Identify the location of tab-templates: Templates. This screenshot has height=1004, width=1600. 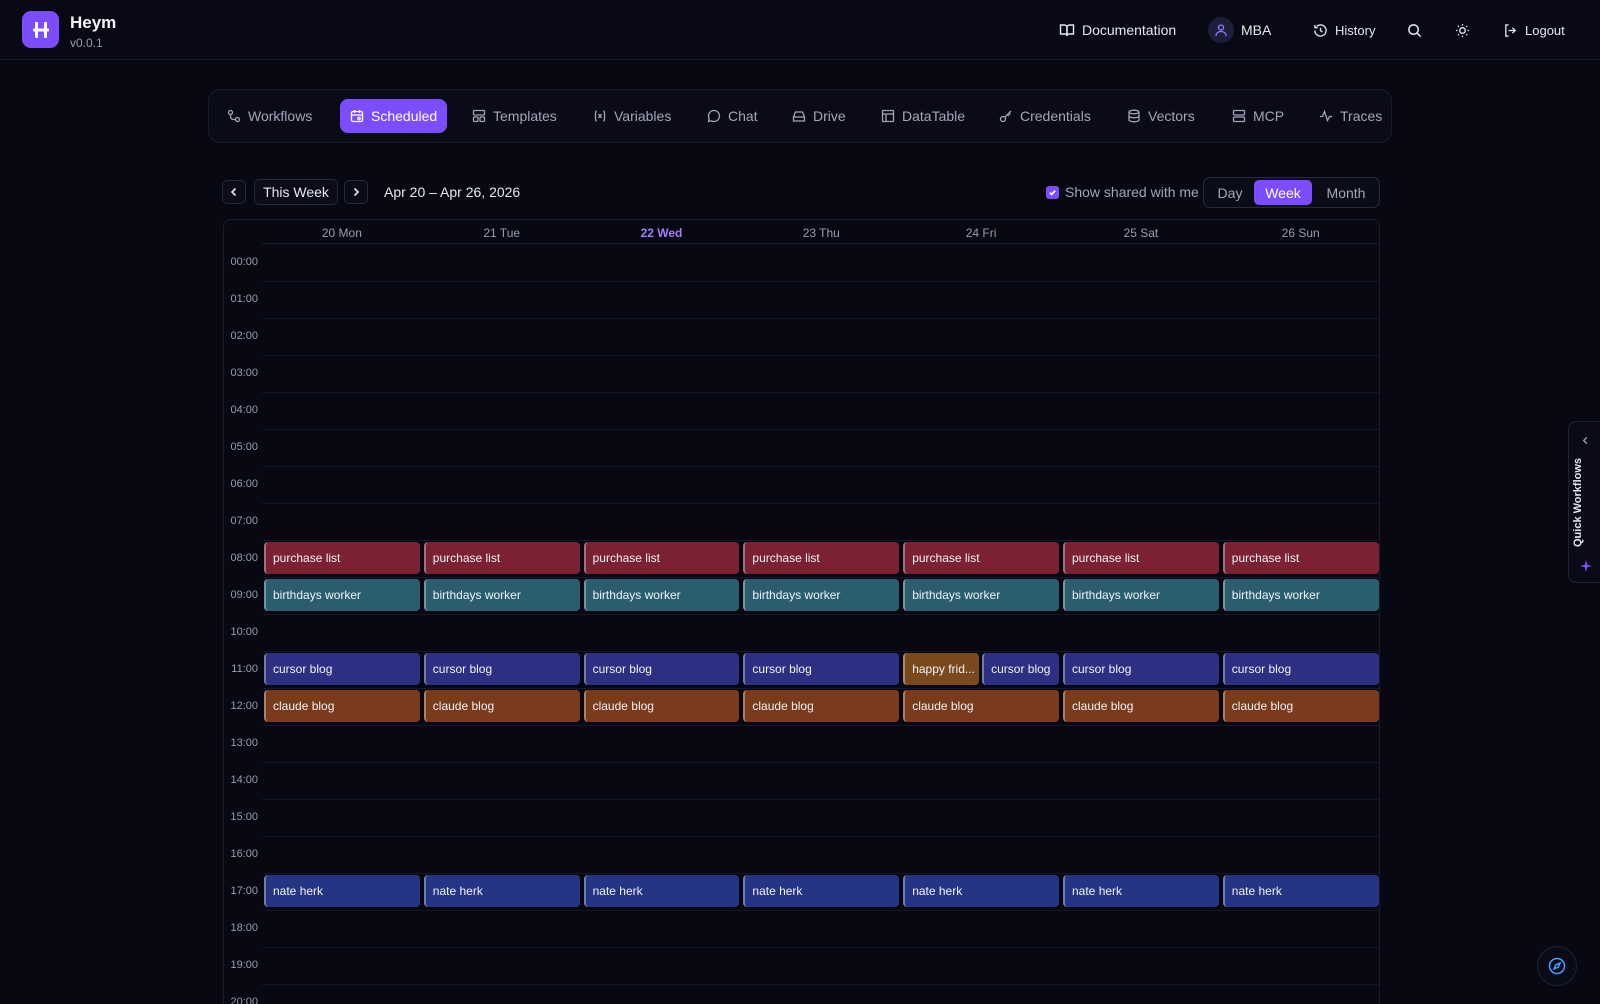
(514, 116).